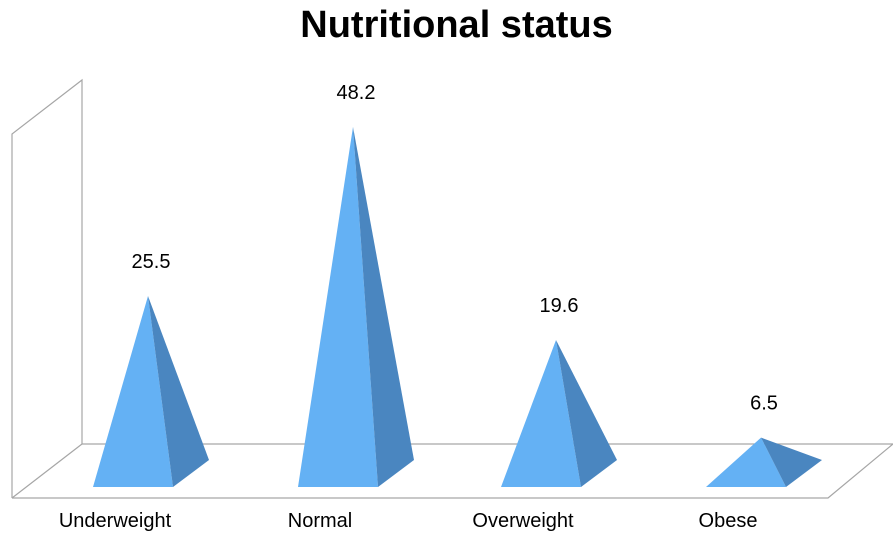 This screenshot has width=893, height=535. I want to click on pyramid-normal, so click(356, 306).